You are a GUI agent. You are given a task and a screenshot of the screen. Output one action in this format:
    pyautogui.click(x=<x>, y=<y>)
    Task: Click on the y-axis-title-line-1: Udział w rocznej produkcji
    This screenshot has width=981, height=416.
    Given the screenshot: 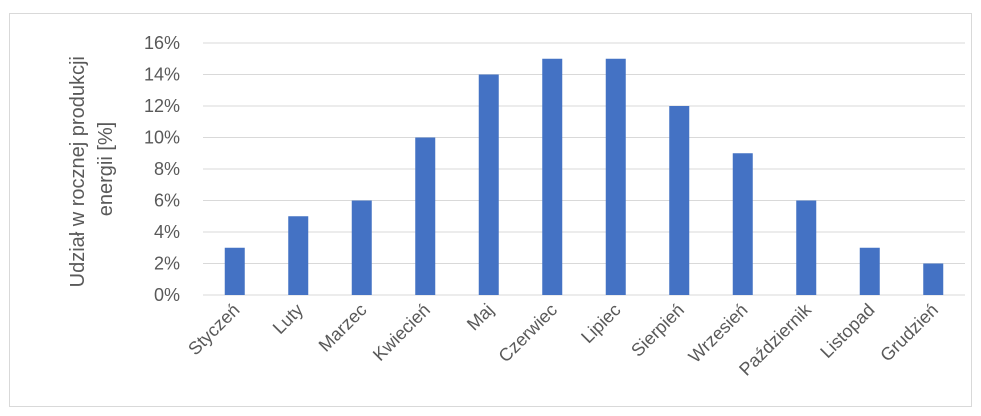 What is the action you would take?
    pyautogui.click(x=78, y=171)
    